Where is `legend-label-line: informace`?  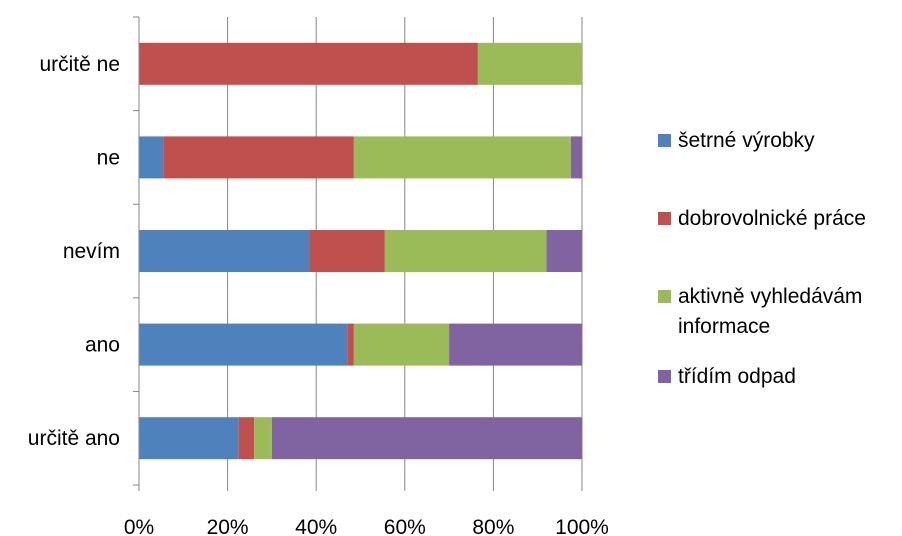 legend-label-line: informace is located at coordinates (724, 326).